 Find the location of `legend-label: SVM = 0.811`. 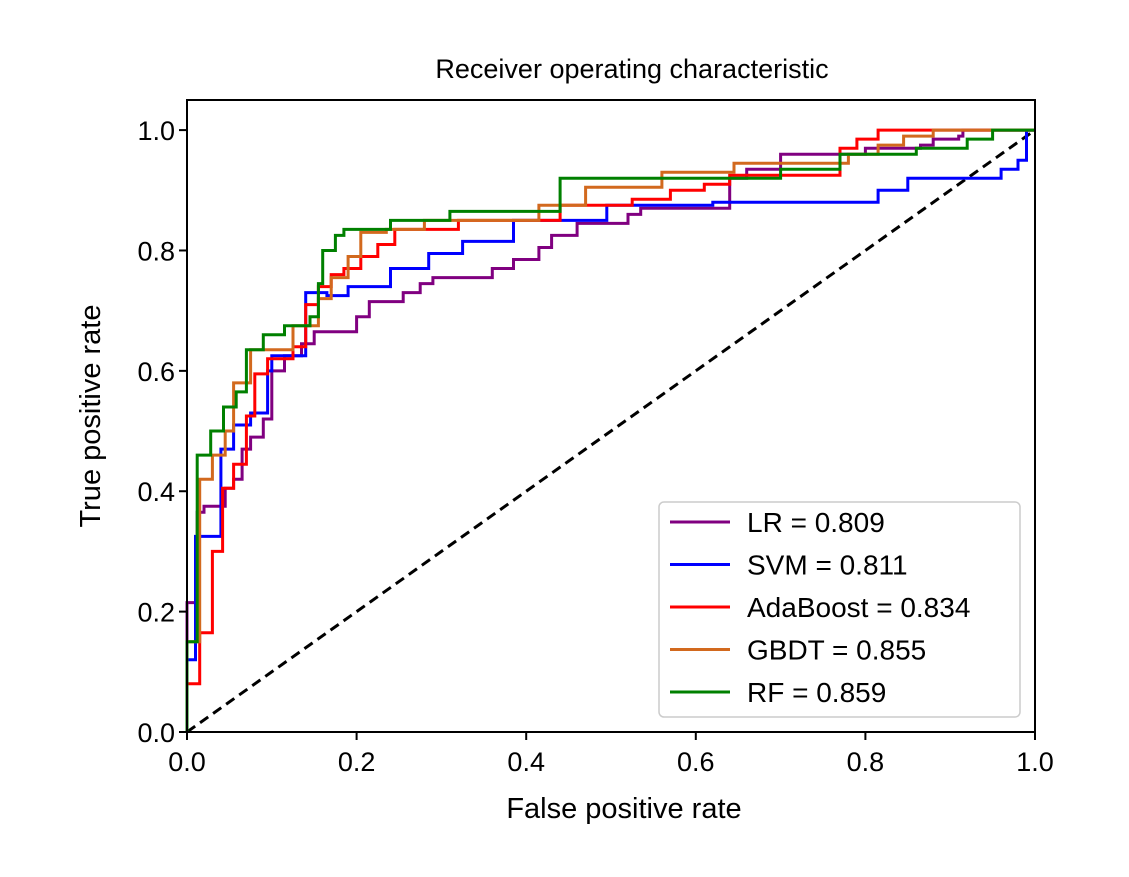

legend-label: SVM = 0.811 is located at coordinates (827, 565).